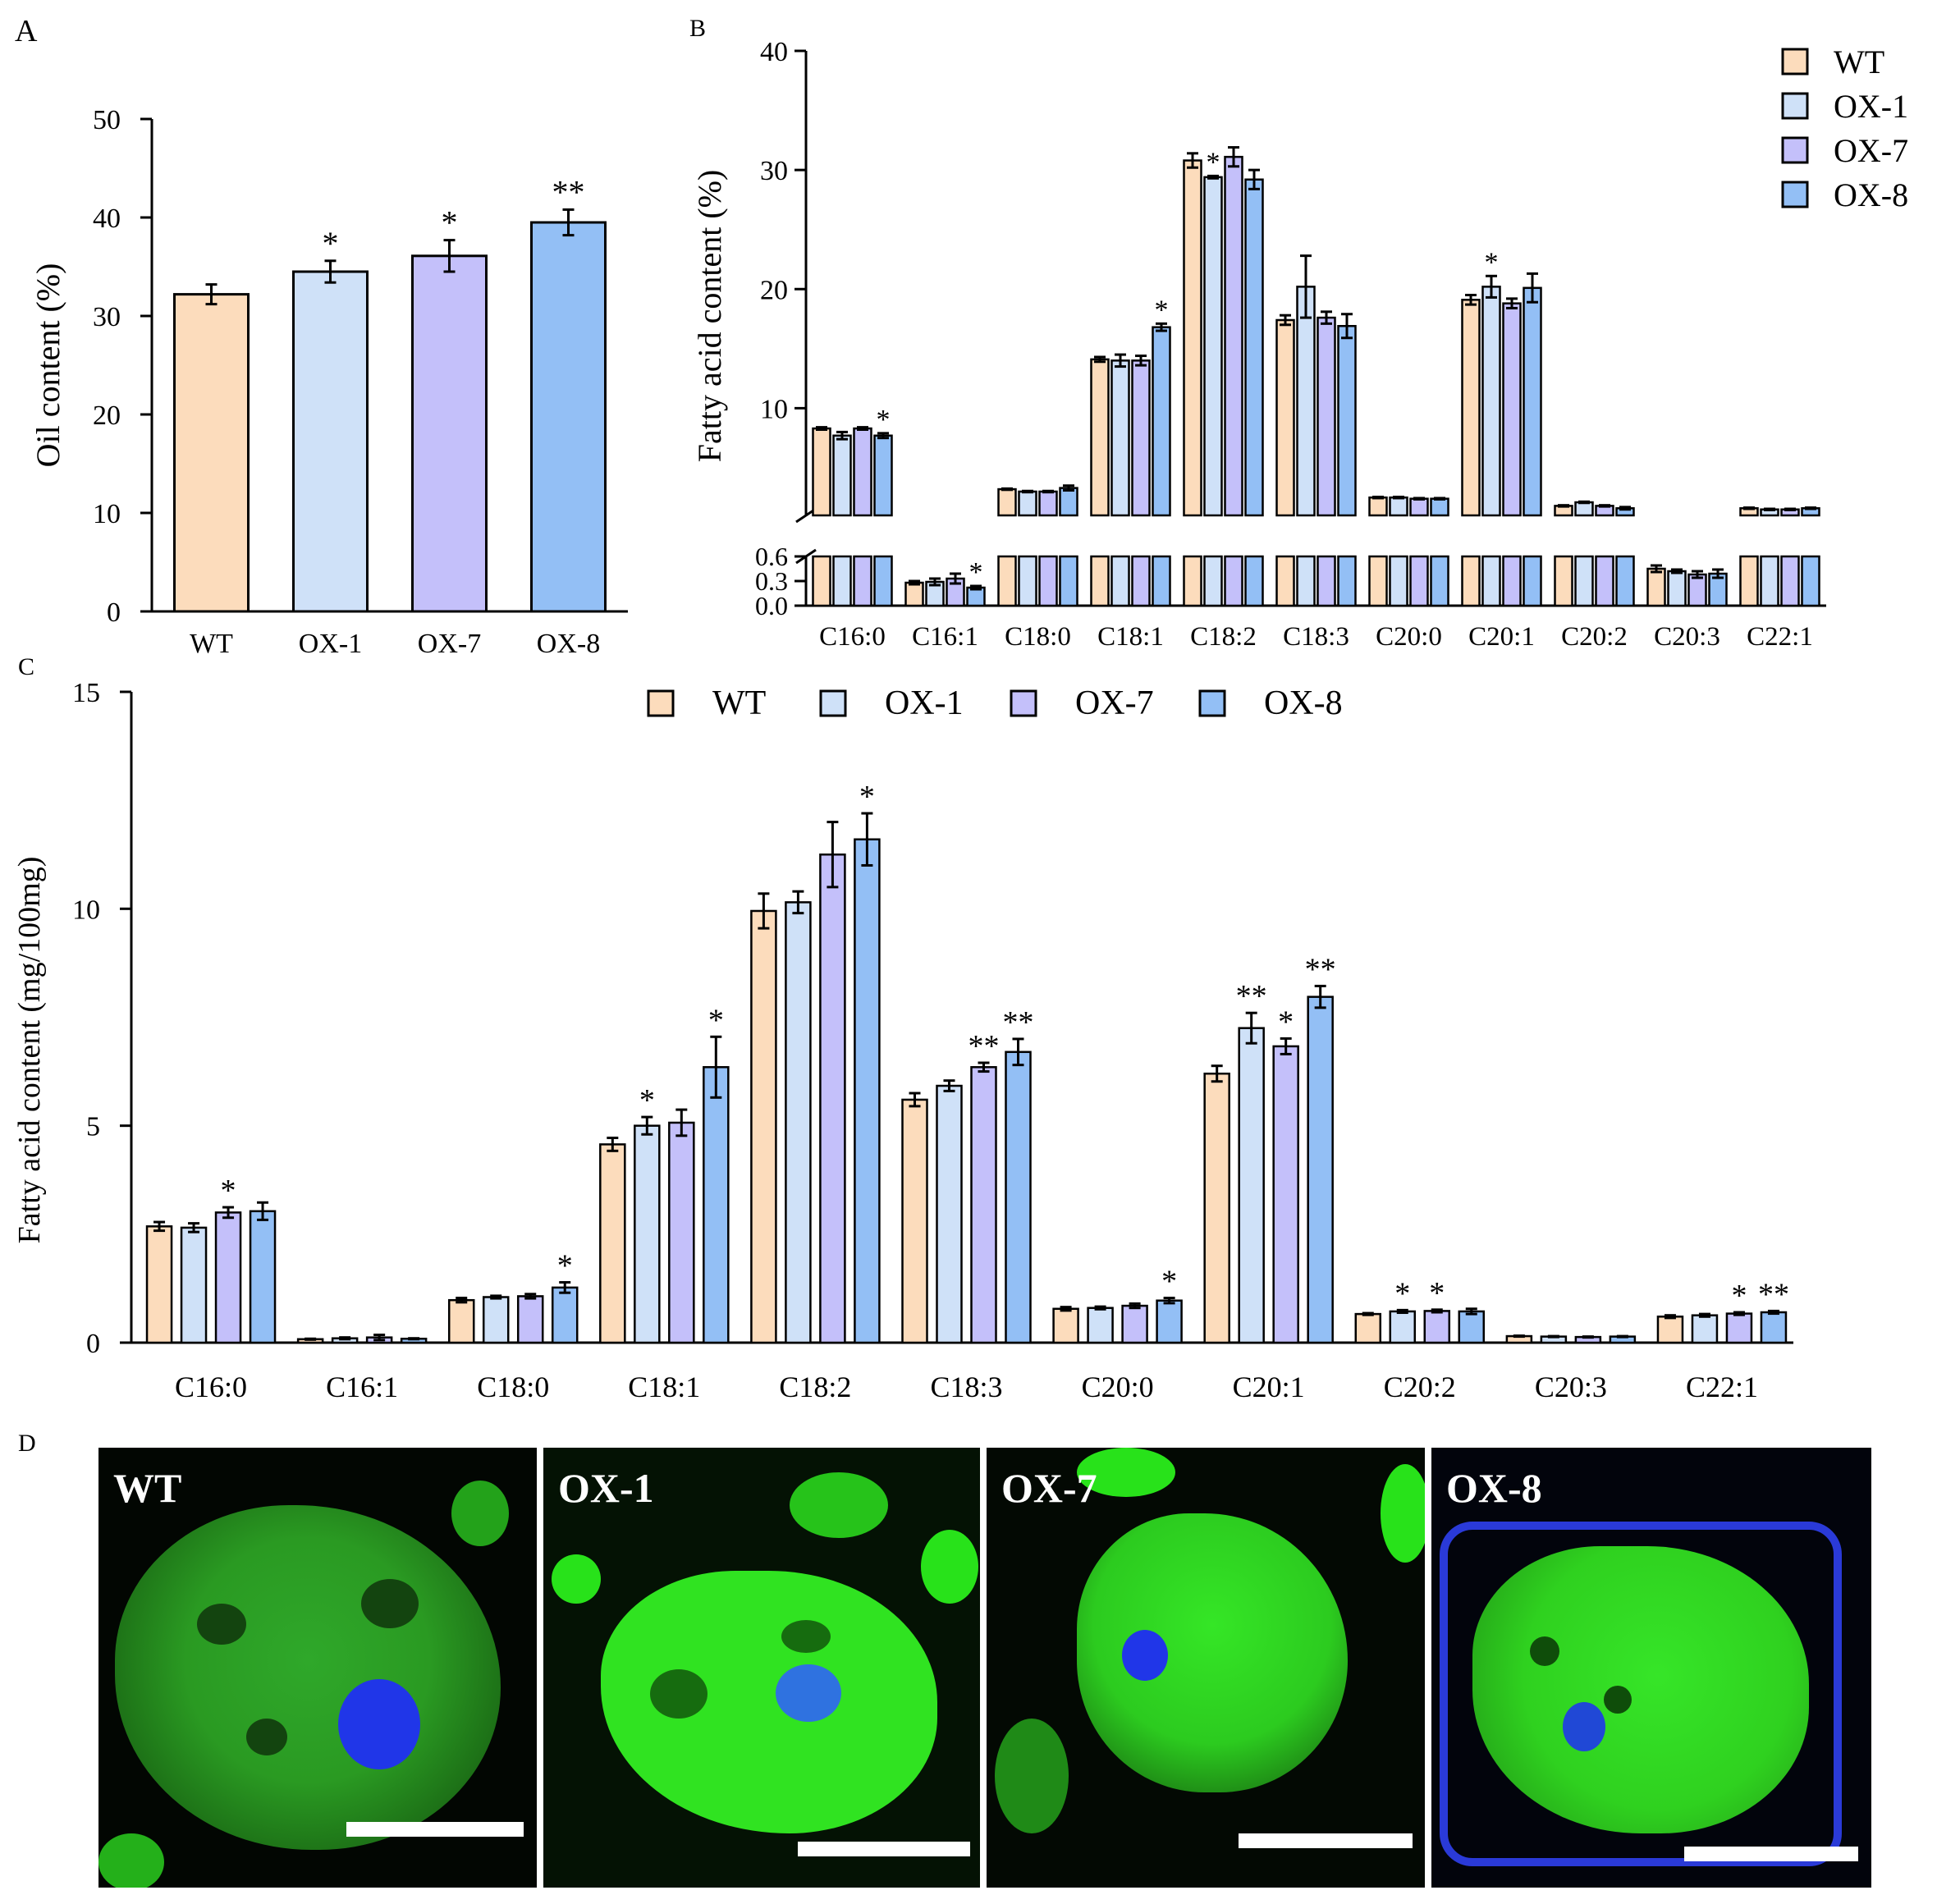  What do you see at coordinates (30, 1050) in the screenshot?
I see `chart-c-ylabel: Fatty acid content (mg/100mg)` at bounding box center [30, 1050].